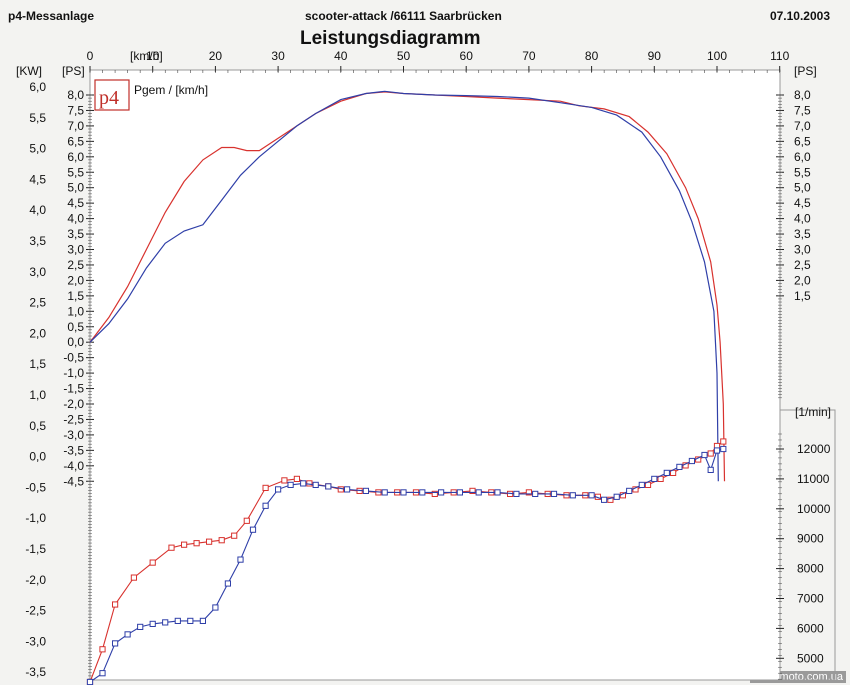  I want to click on kw-tick-label: 4,0, so click(37, 210).